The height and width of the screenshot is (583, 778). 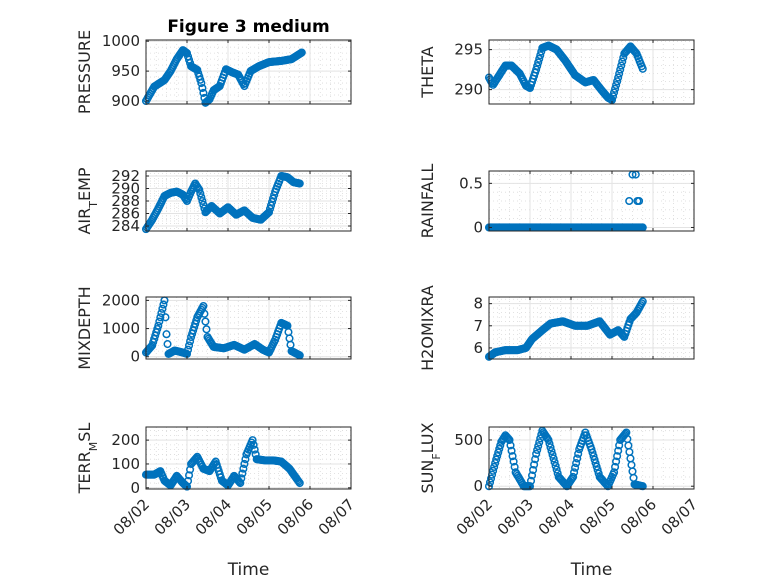 I want to click on y-axis-label-part: SUN, so click(x=427, y=477).